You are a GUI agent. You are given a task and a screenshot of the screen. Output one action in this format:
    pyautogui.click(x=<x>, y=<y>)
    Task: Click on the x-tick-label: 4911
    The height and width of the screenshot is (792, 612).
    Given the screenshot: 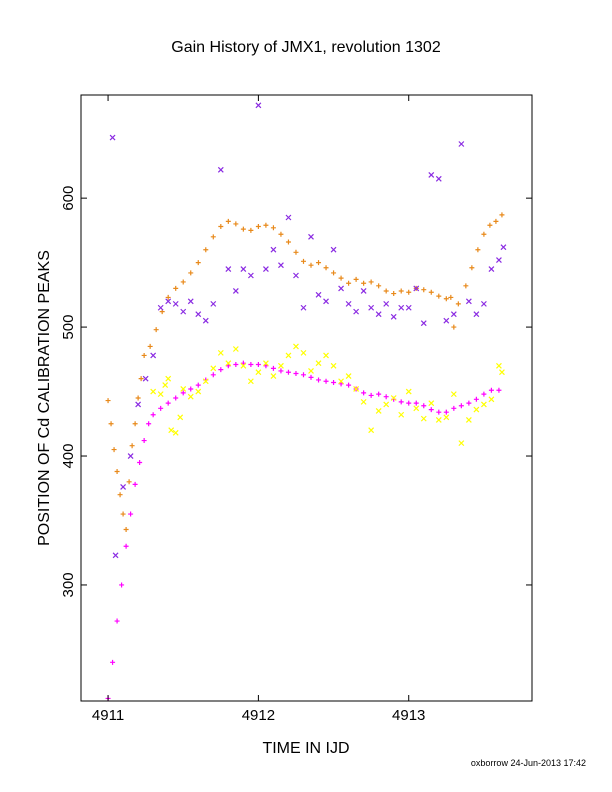 What is the action you would take?
    pyautogui.click(x=108, y=715)
    